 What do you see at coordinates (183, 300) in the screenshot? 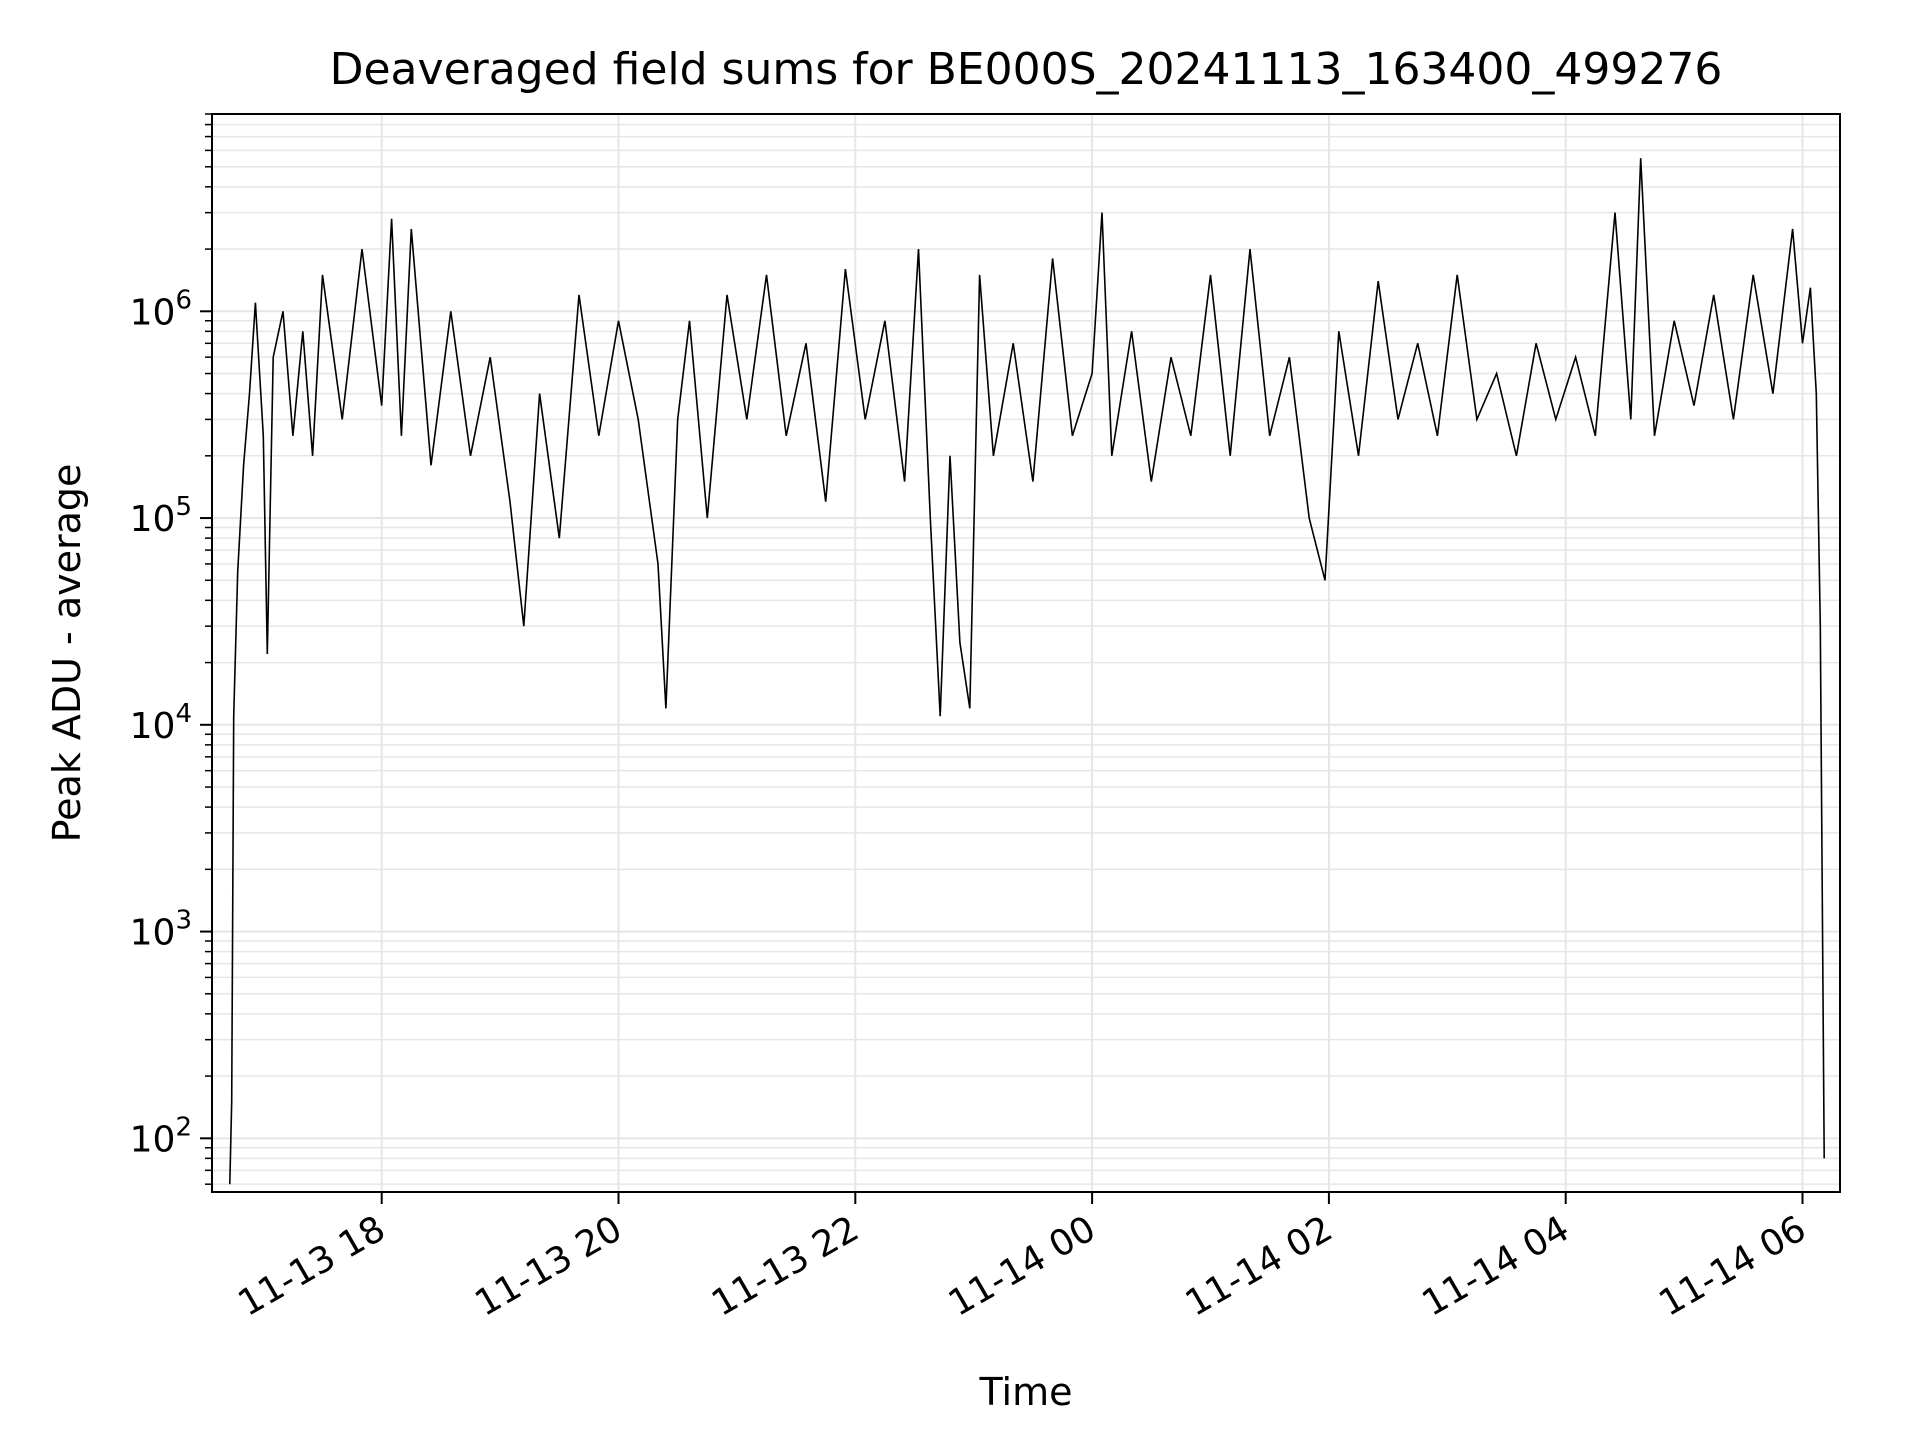
I see `y-tick-label-exponent: 6` at bounding box center [183, 300].